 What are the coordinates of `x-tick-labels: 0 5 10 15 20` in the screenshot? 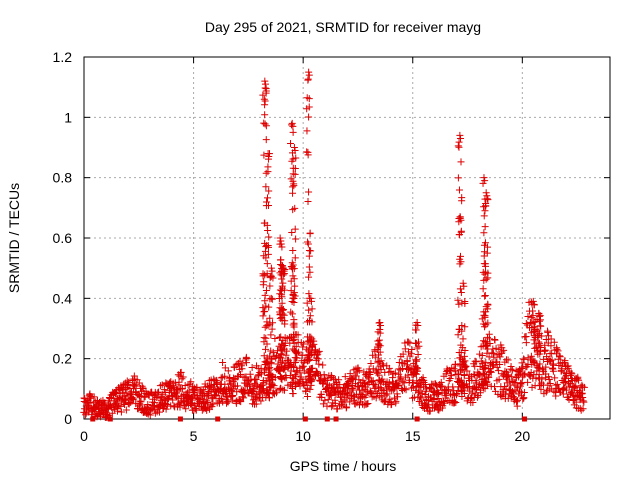 It's located at (305, 436).